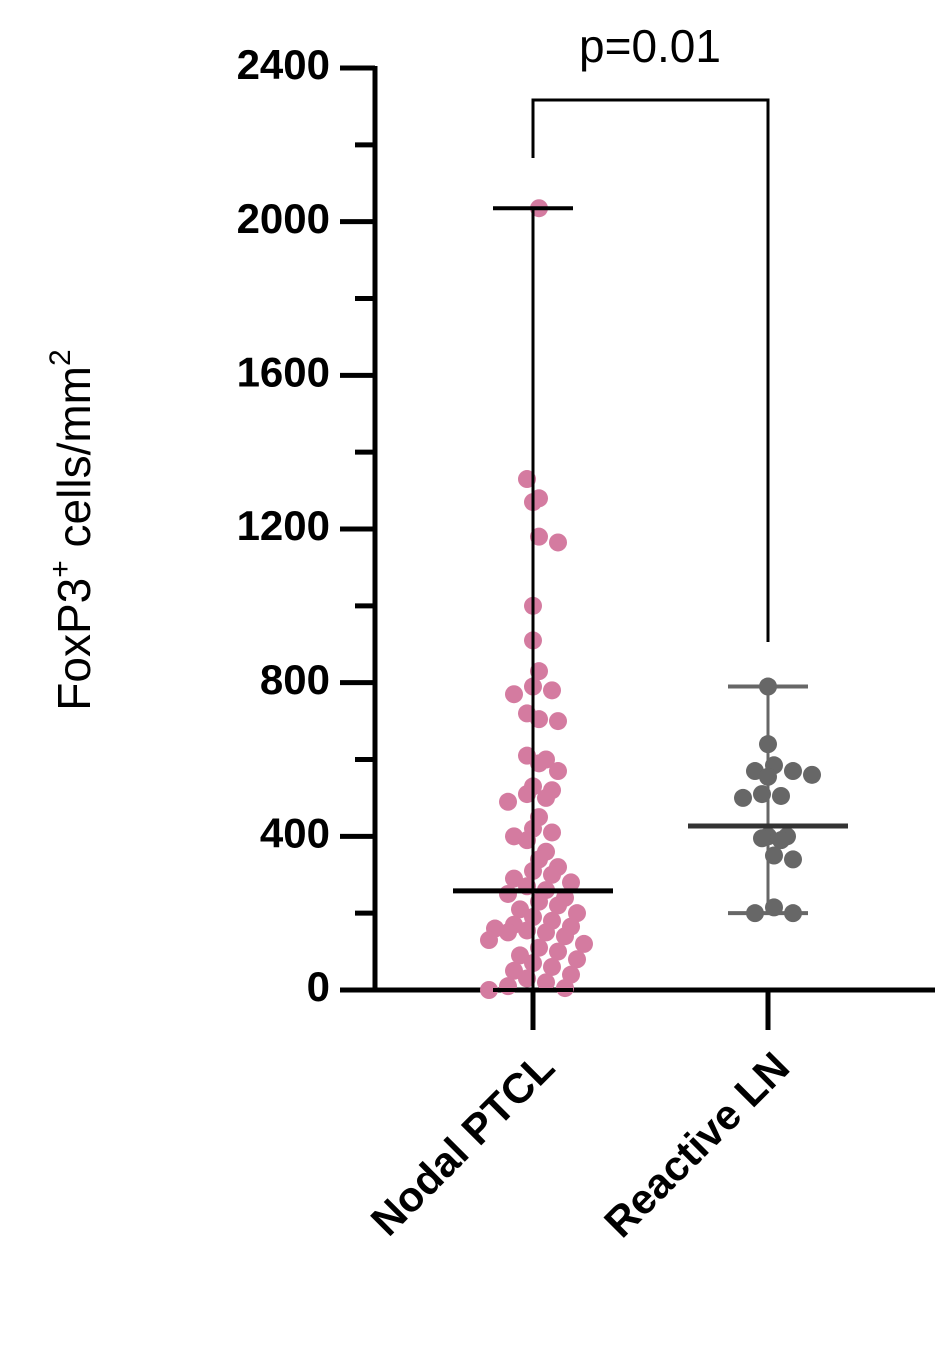  I want to click on y-tick-label: 2400, so click(283, 64).